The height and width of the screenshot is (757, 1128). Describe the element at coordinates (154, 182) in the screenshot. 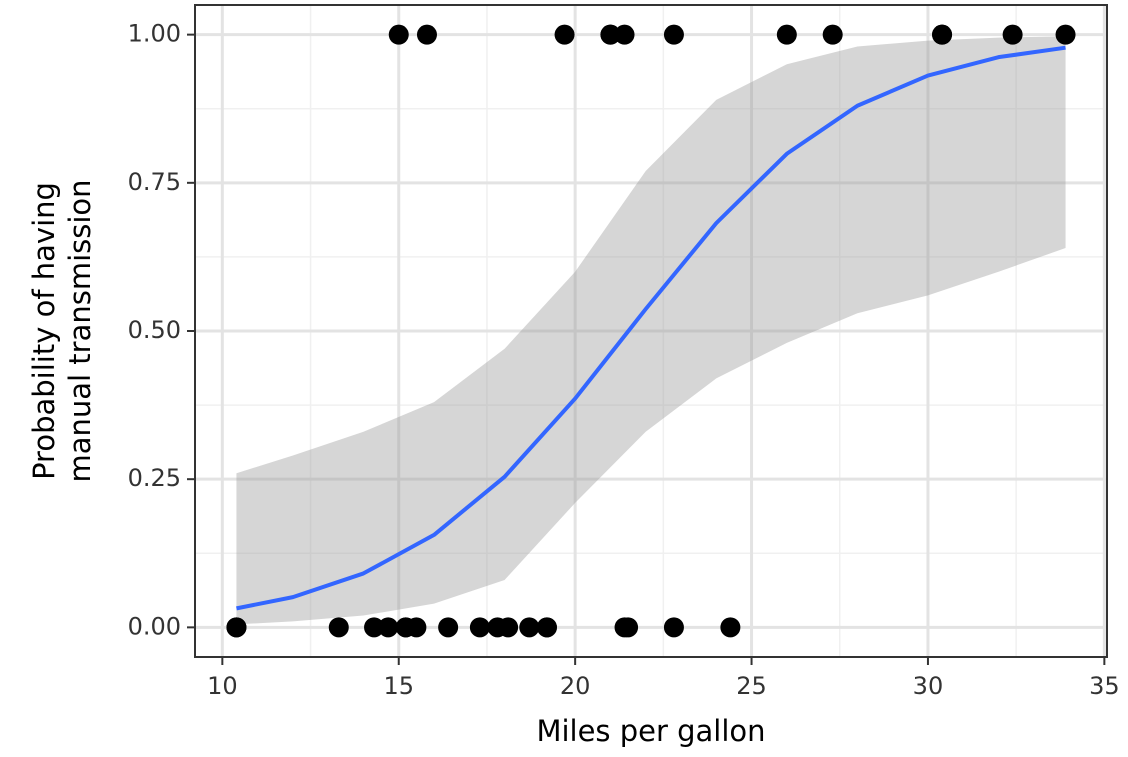

I see `y-tick-label: 0.75` at that location.